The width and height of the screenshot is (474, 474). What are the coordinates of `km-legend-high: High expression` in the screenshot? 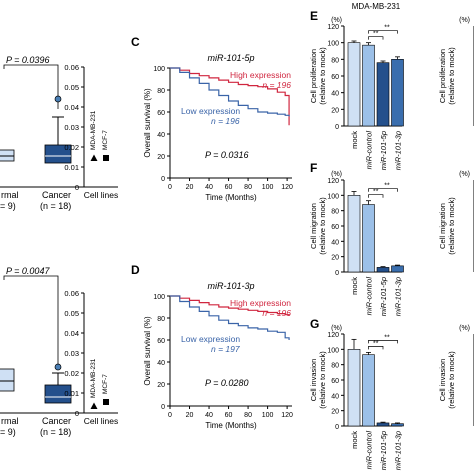 It's located at (260, 75).